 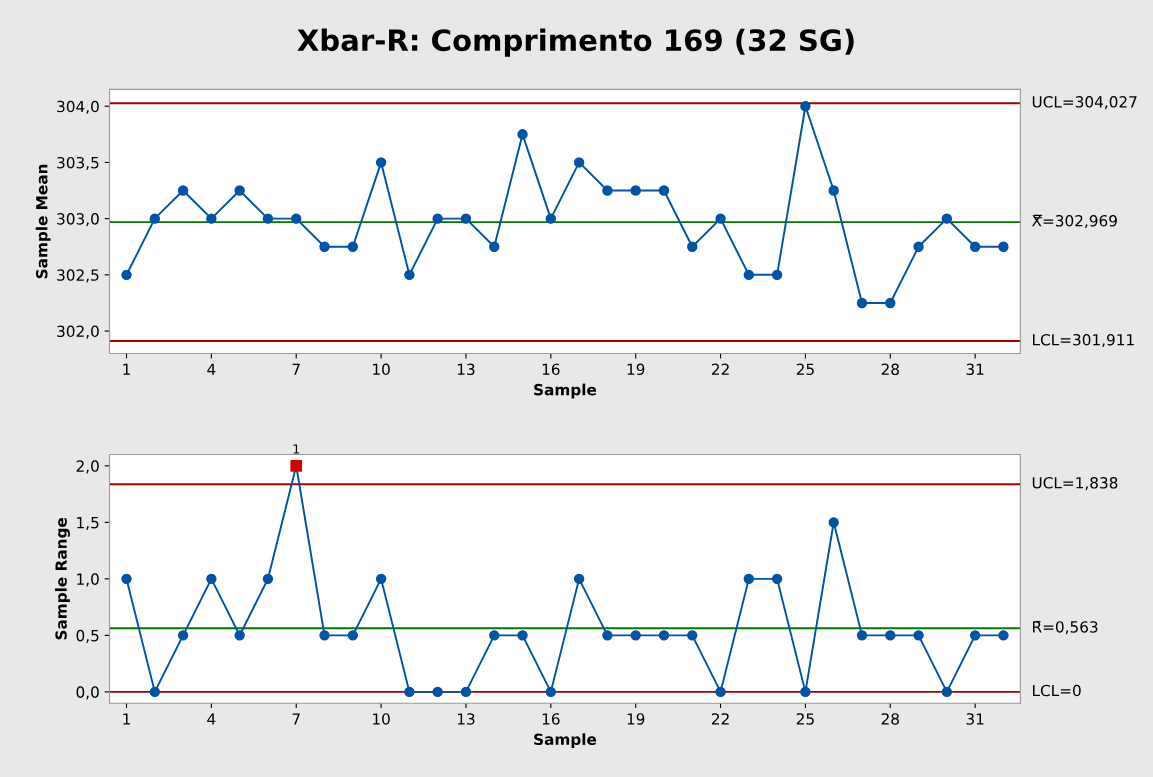 What do you see at coordinates (1084, 103) in the screenshot?
I see `ref-line-label: UCL=304,027` at bounding box center [1084, 103].